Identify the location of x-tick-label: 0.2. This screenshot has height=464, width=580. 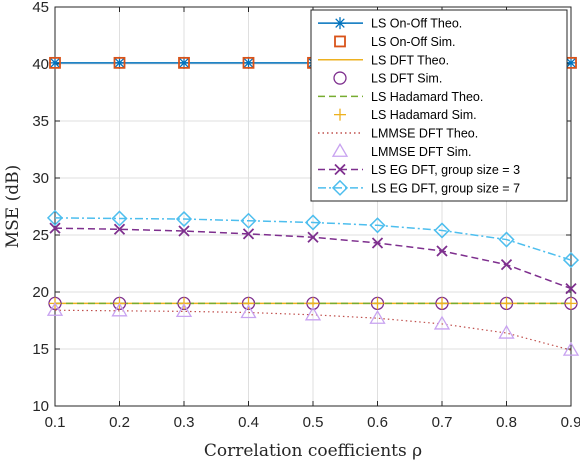
(119, 422).